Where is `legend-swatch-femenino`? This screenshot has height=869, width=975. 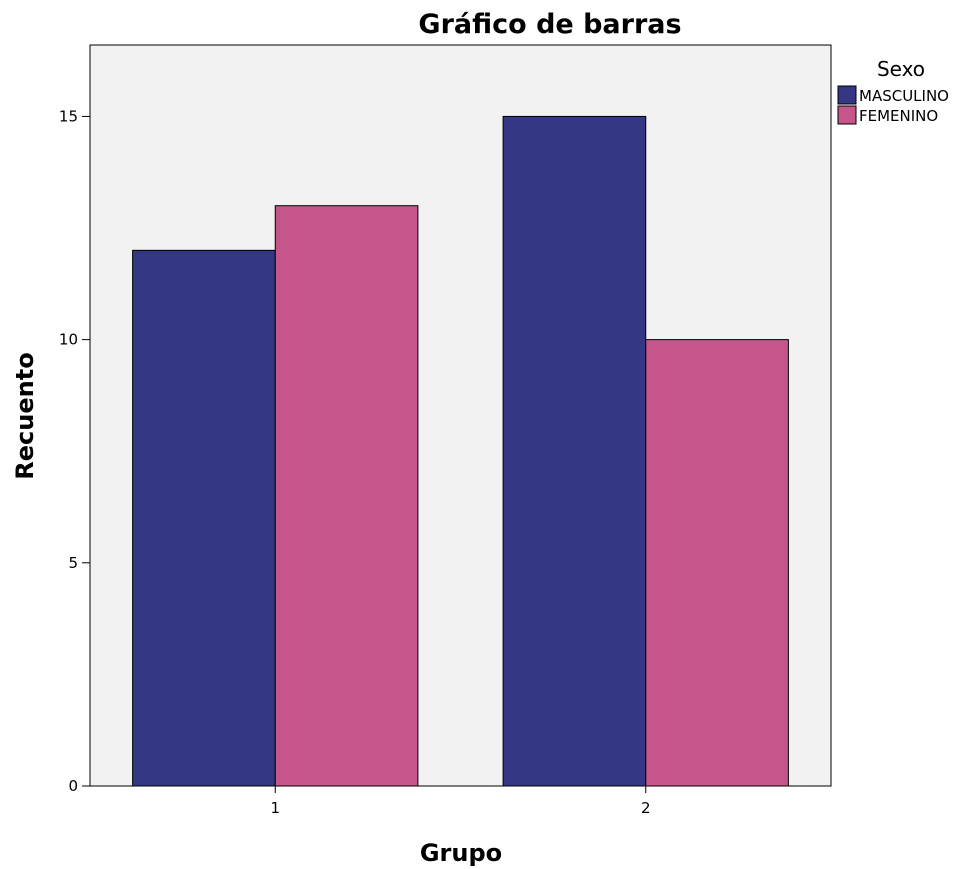
legend-swatch-femenino is located at coordinates (847, 115).